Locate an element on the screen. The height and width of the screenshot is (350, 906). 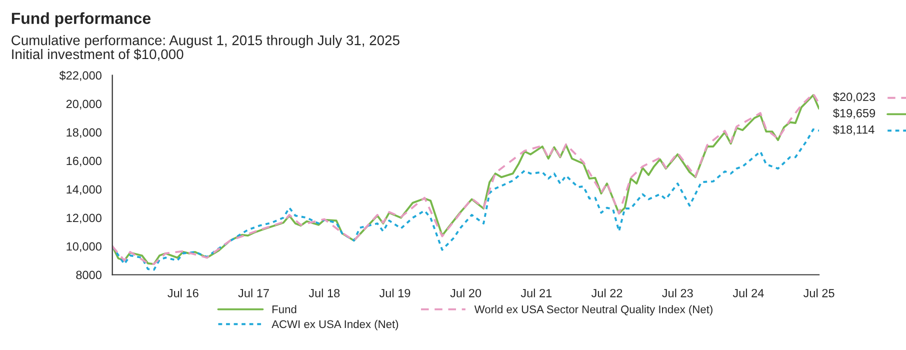
x-tick-label: Jul 22 is located at coordinates (606, 293).